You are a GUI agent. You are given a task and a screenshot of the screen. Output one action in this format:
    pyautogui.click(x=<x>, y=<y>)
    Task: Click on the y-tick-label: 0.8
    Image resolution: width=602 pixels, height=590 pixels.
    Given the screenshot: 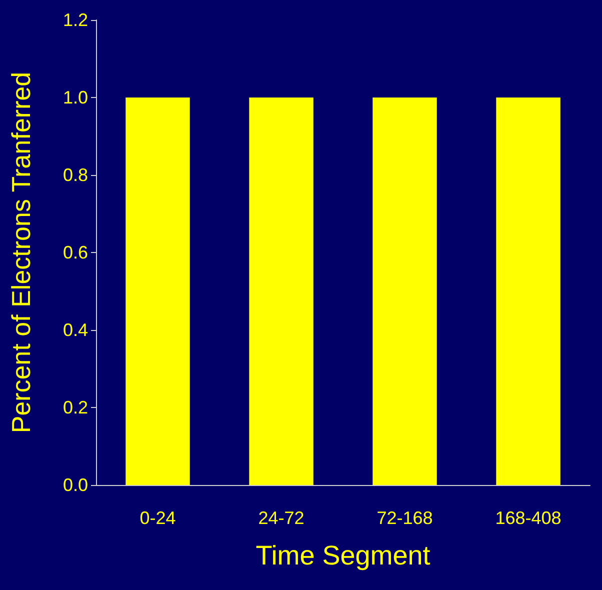 What is the action you would take?
    pyautogui.click(x=75, y=175)
    